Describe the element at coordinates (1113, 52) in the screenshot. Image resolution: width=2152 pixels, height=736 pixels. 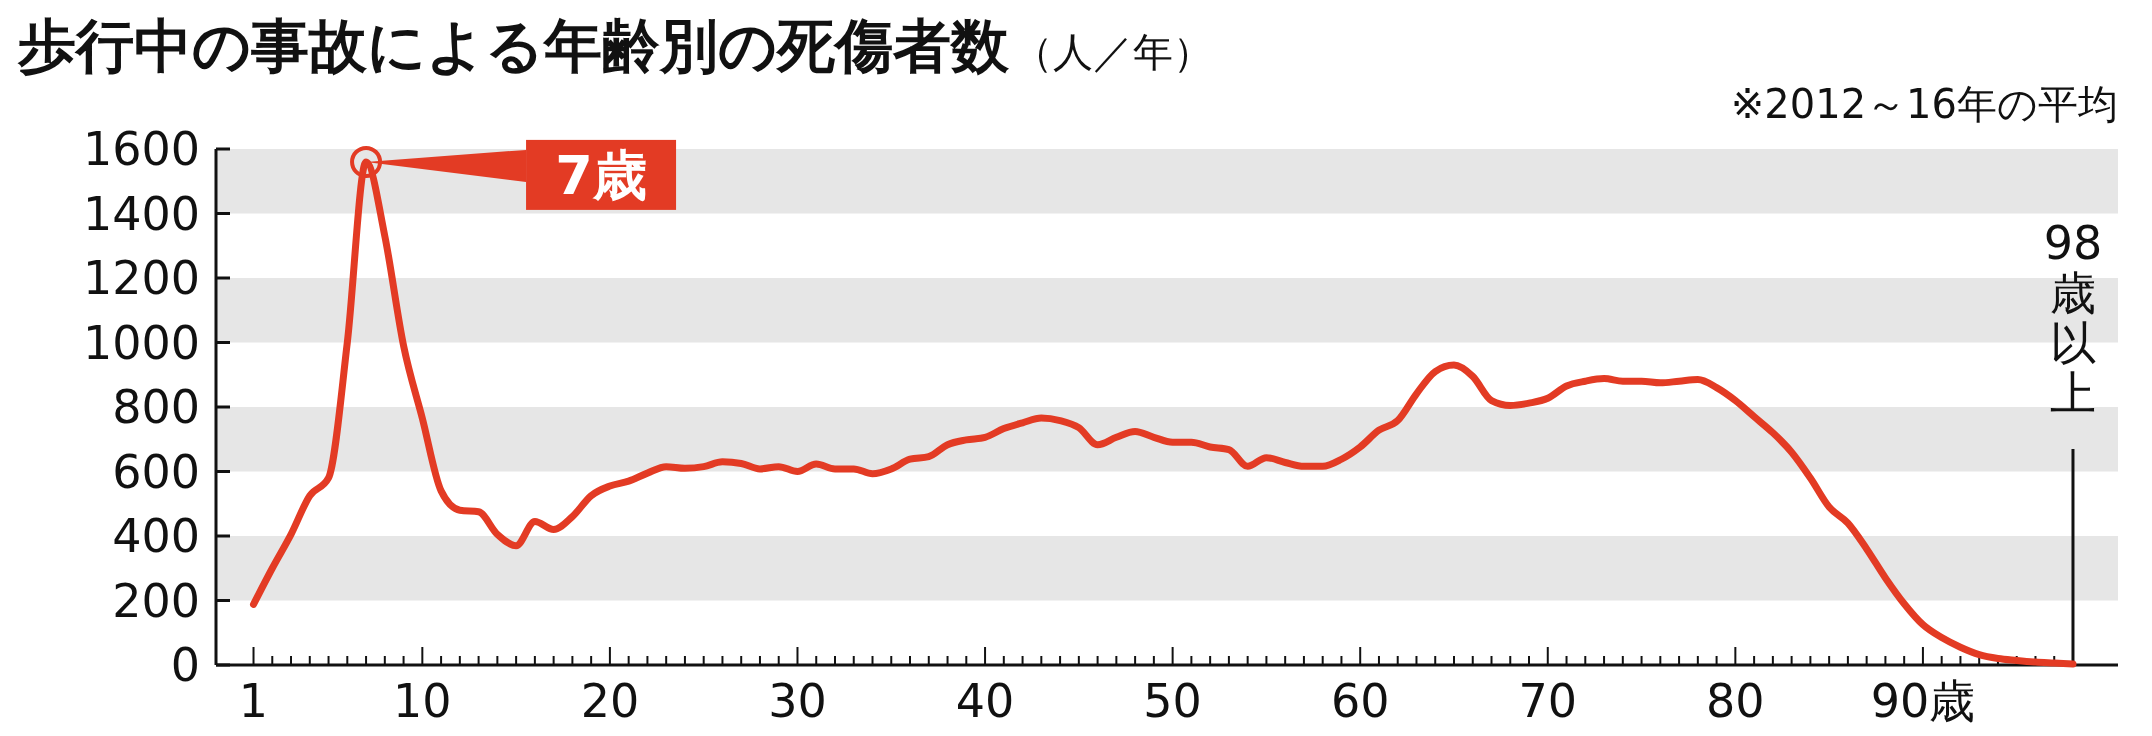
I see `y-axis-title: （人／年）` at that location.